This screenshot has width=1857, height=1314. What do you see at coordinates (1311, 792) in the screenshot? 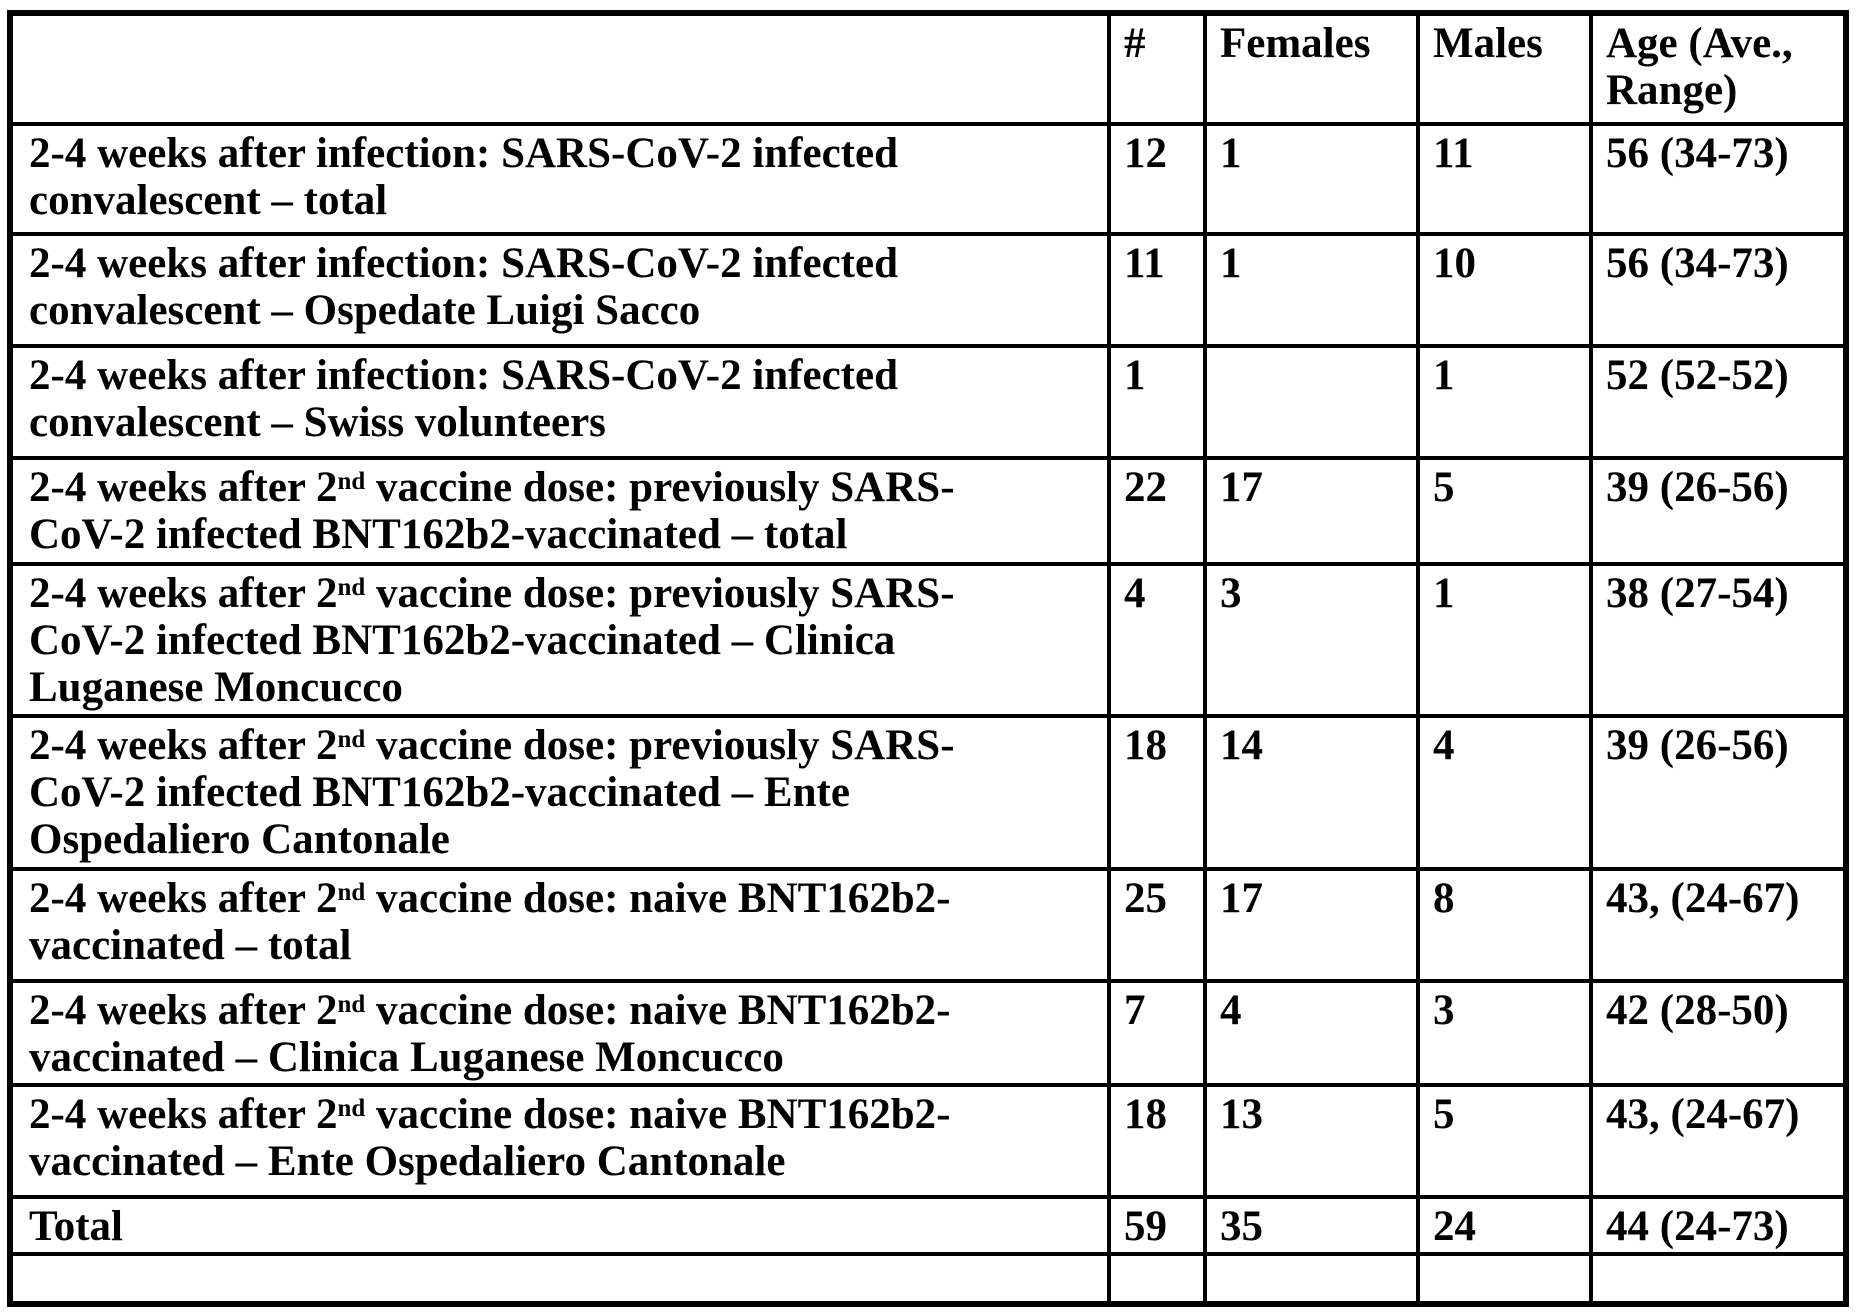
I see `females-cell: 14` at bounding box center [1311, 792].